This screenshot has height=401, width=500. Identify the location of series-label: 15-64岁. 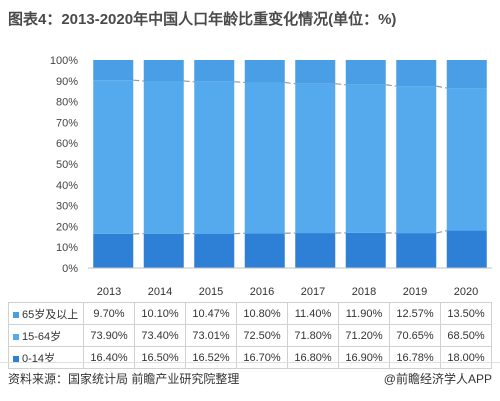
(46, 335).